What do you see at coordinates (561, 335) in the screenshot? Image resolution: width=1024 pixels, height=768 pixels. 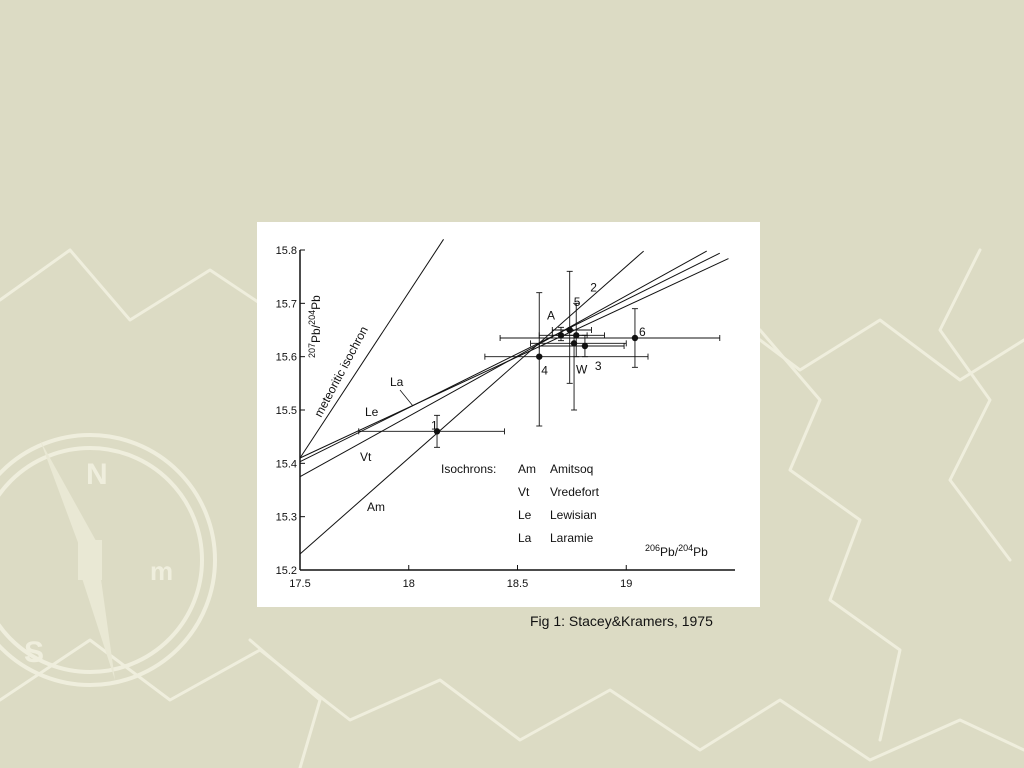 I see `data-point-a` at bounding box center [561, 335].